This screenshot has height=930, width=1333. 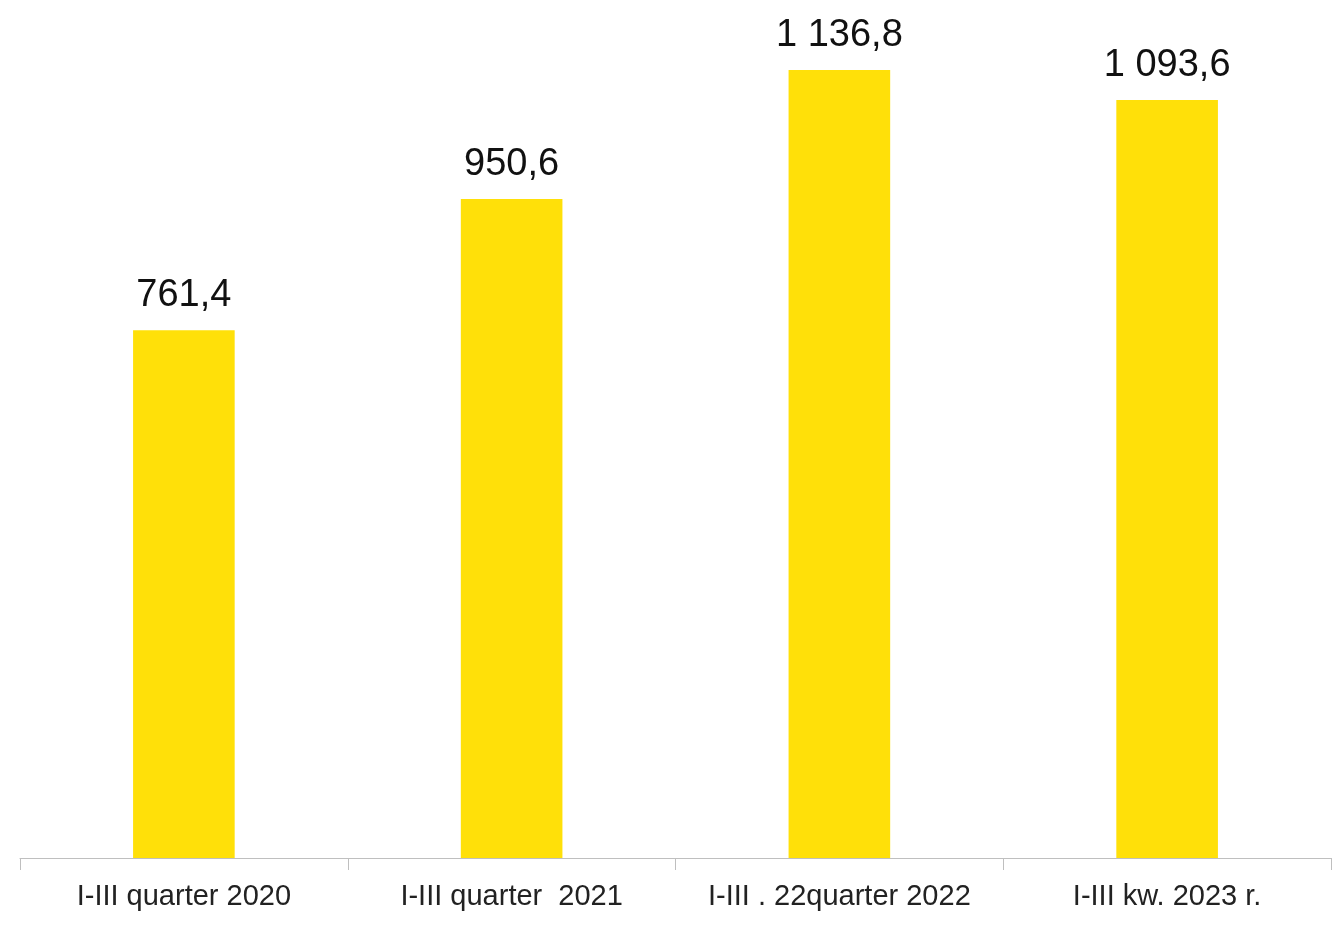 What do you see at coordinates (184, 894) in the screenshot?
I see `x-tick-label: I-III quarter 2020` at bounding box center [184, 894].